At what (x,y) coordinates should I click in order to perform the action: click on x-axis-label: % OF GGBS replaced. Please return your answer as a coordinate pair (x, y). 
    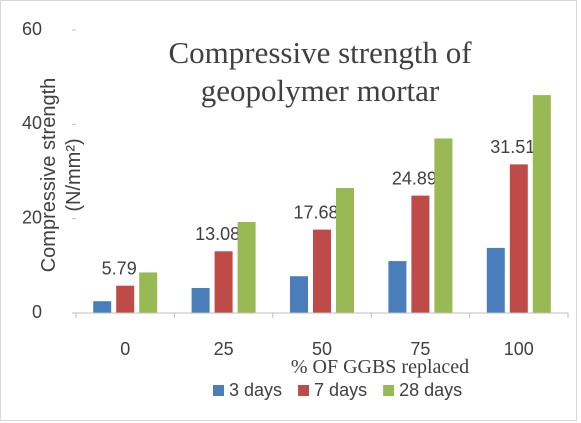
    Looking at the image, I should click on (380, 367).